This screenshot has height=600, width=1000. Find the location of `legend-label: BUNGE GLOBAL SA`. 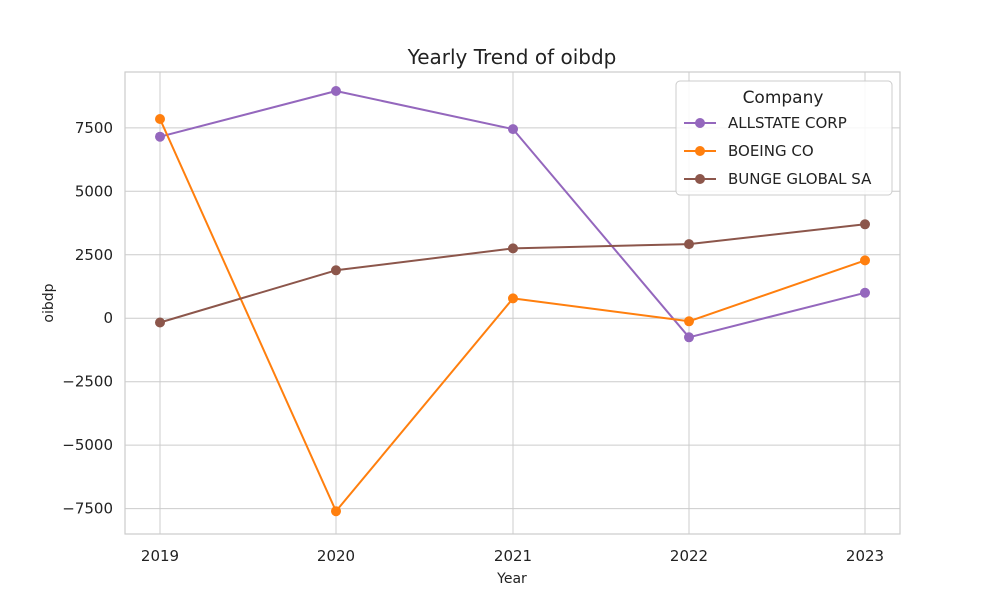

legend-label: BUNGE GLOBAL SA is located at coordinates (800, 179).